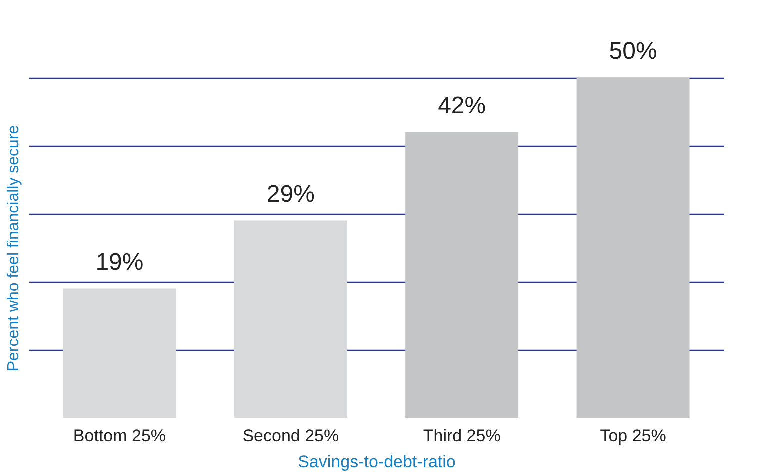 The width and height of the screenshot is (762, 474). Describe the element at coordinates (462, 436) in the screenshot. I see `x-tick-label: Third 25%` at that location.